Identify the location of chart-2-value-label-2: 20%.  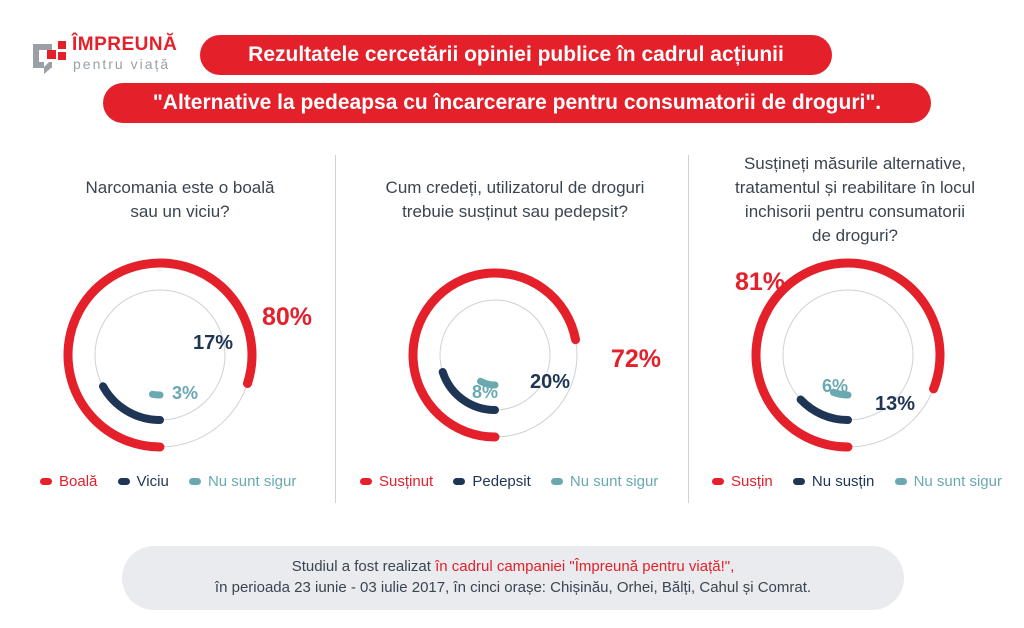
(550, 382).